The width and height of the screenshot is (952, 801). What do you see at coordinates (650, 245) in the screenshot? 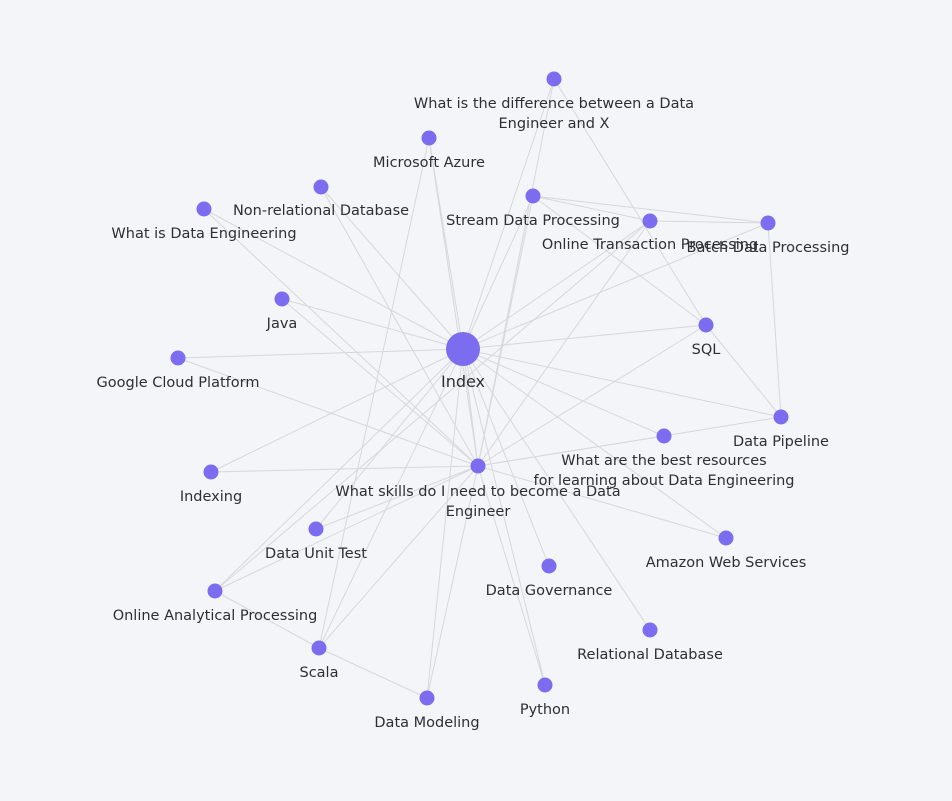
I see `node-label-oltp: Online Transaction Processing` at bounding box center [650, 245].